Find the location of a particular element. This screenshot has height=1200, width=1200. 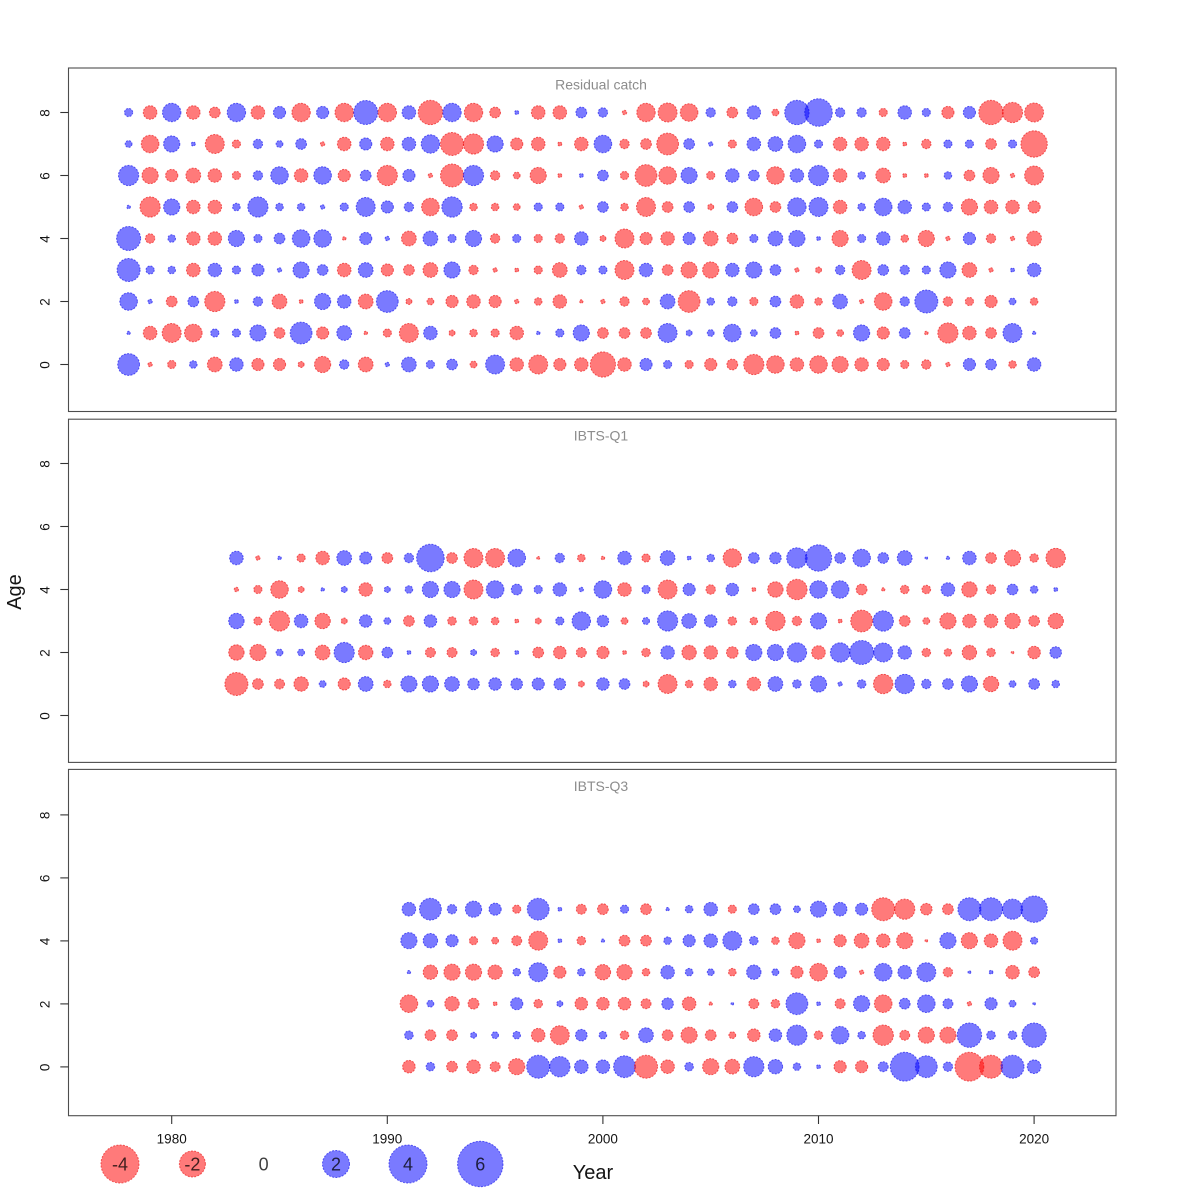

svg-text: Residual catch is located at coordinates (601, 85).